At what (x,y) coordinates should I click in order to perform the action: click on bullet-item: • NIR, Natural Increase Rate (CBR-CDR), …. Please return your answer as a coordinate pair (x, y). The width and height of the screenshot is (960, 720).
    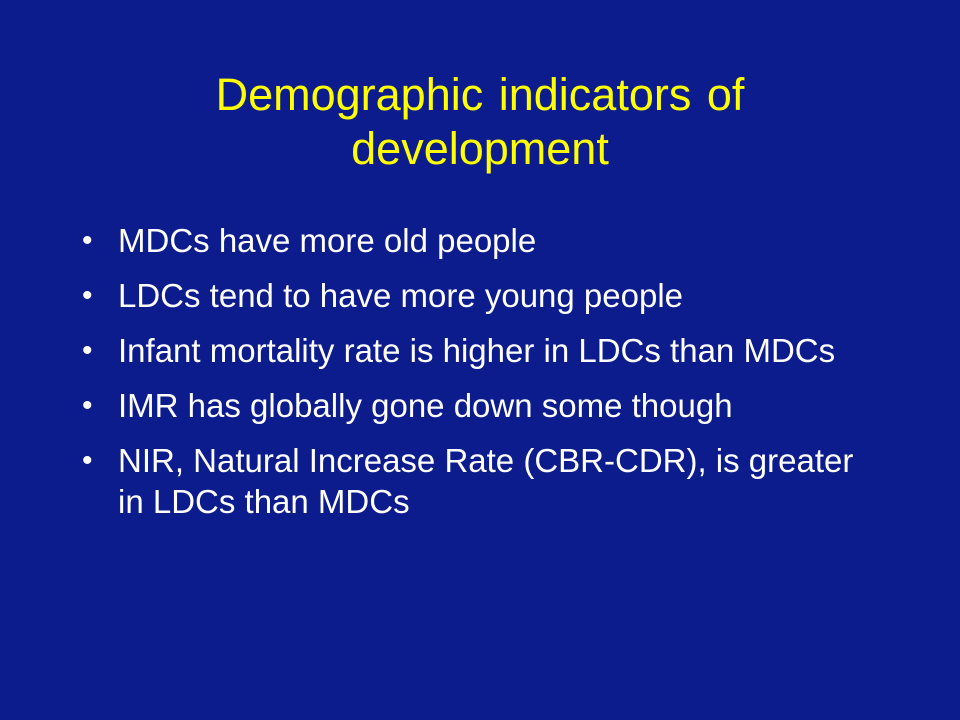
    Looking at the image, I should click on (482, 481).